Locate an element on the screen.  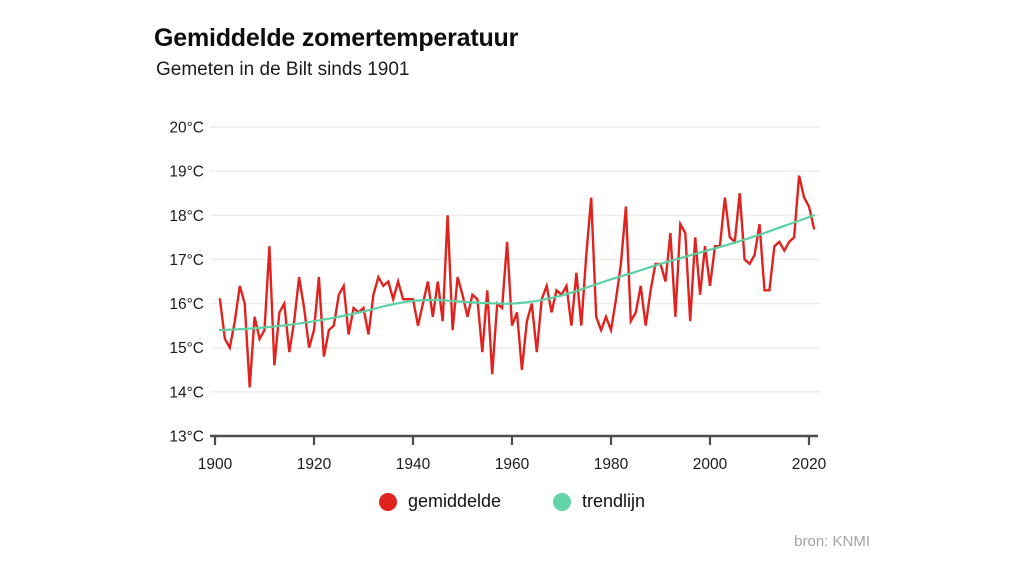
x-tick-label: 2020 is located at coordinates (809, 464).